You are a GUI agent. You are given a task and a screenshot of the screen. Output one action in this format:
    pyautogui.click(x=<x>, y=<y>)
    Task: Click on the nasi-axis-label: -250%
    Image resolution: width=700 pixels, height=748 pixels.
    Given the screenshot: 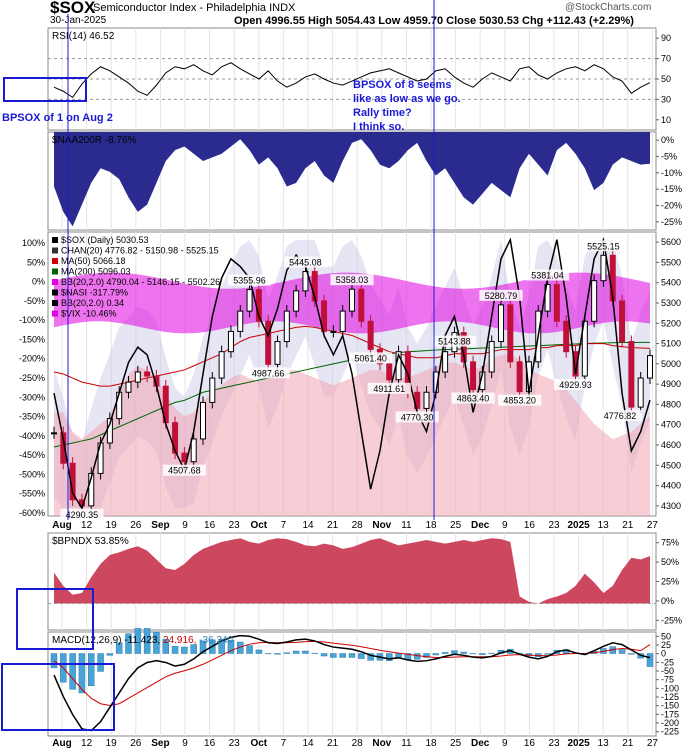 What is the action you would take?
    pyautogui.click(x=32, y=378)
    